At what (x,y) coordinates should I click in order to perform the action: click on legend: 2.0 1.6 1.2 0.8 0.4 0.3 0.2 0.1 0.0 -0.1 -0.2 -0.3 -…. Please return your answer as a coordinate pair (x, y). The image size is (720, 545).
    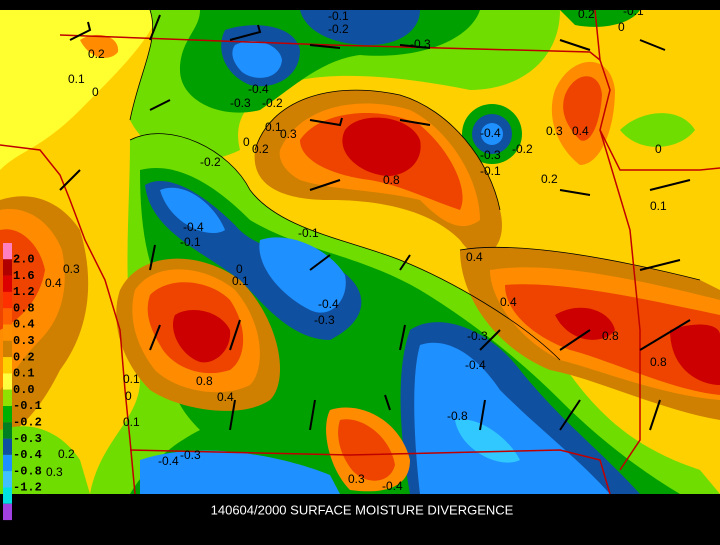
    Looking at the image, I should click on (22, 382).